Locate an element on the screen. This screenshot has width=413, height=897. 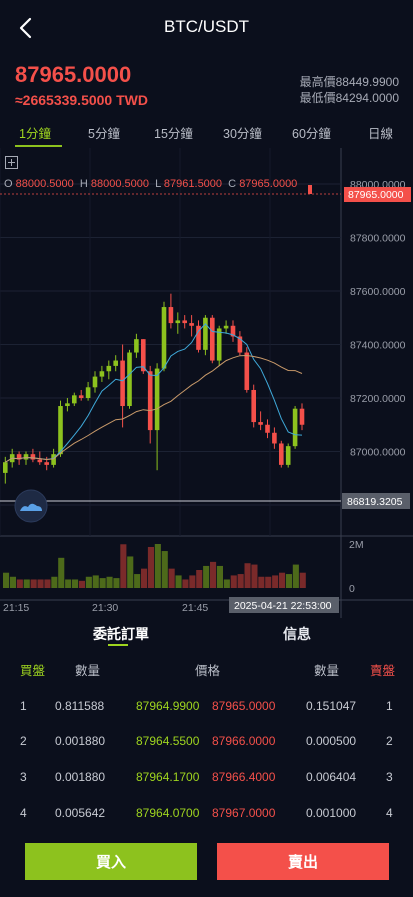
tab-1min: 1分鐘 is located at coordinates (35, 134).